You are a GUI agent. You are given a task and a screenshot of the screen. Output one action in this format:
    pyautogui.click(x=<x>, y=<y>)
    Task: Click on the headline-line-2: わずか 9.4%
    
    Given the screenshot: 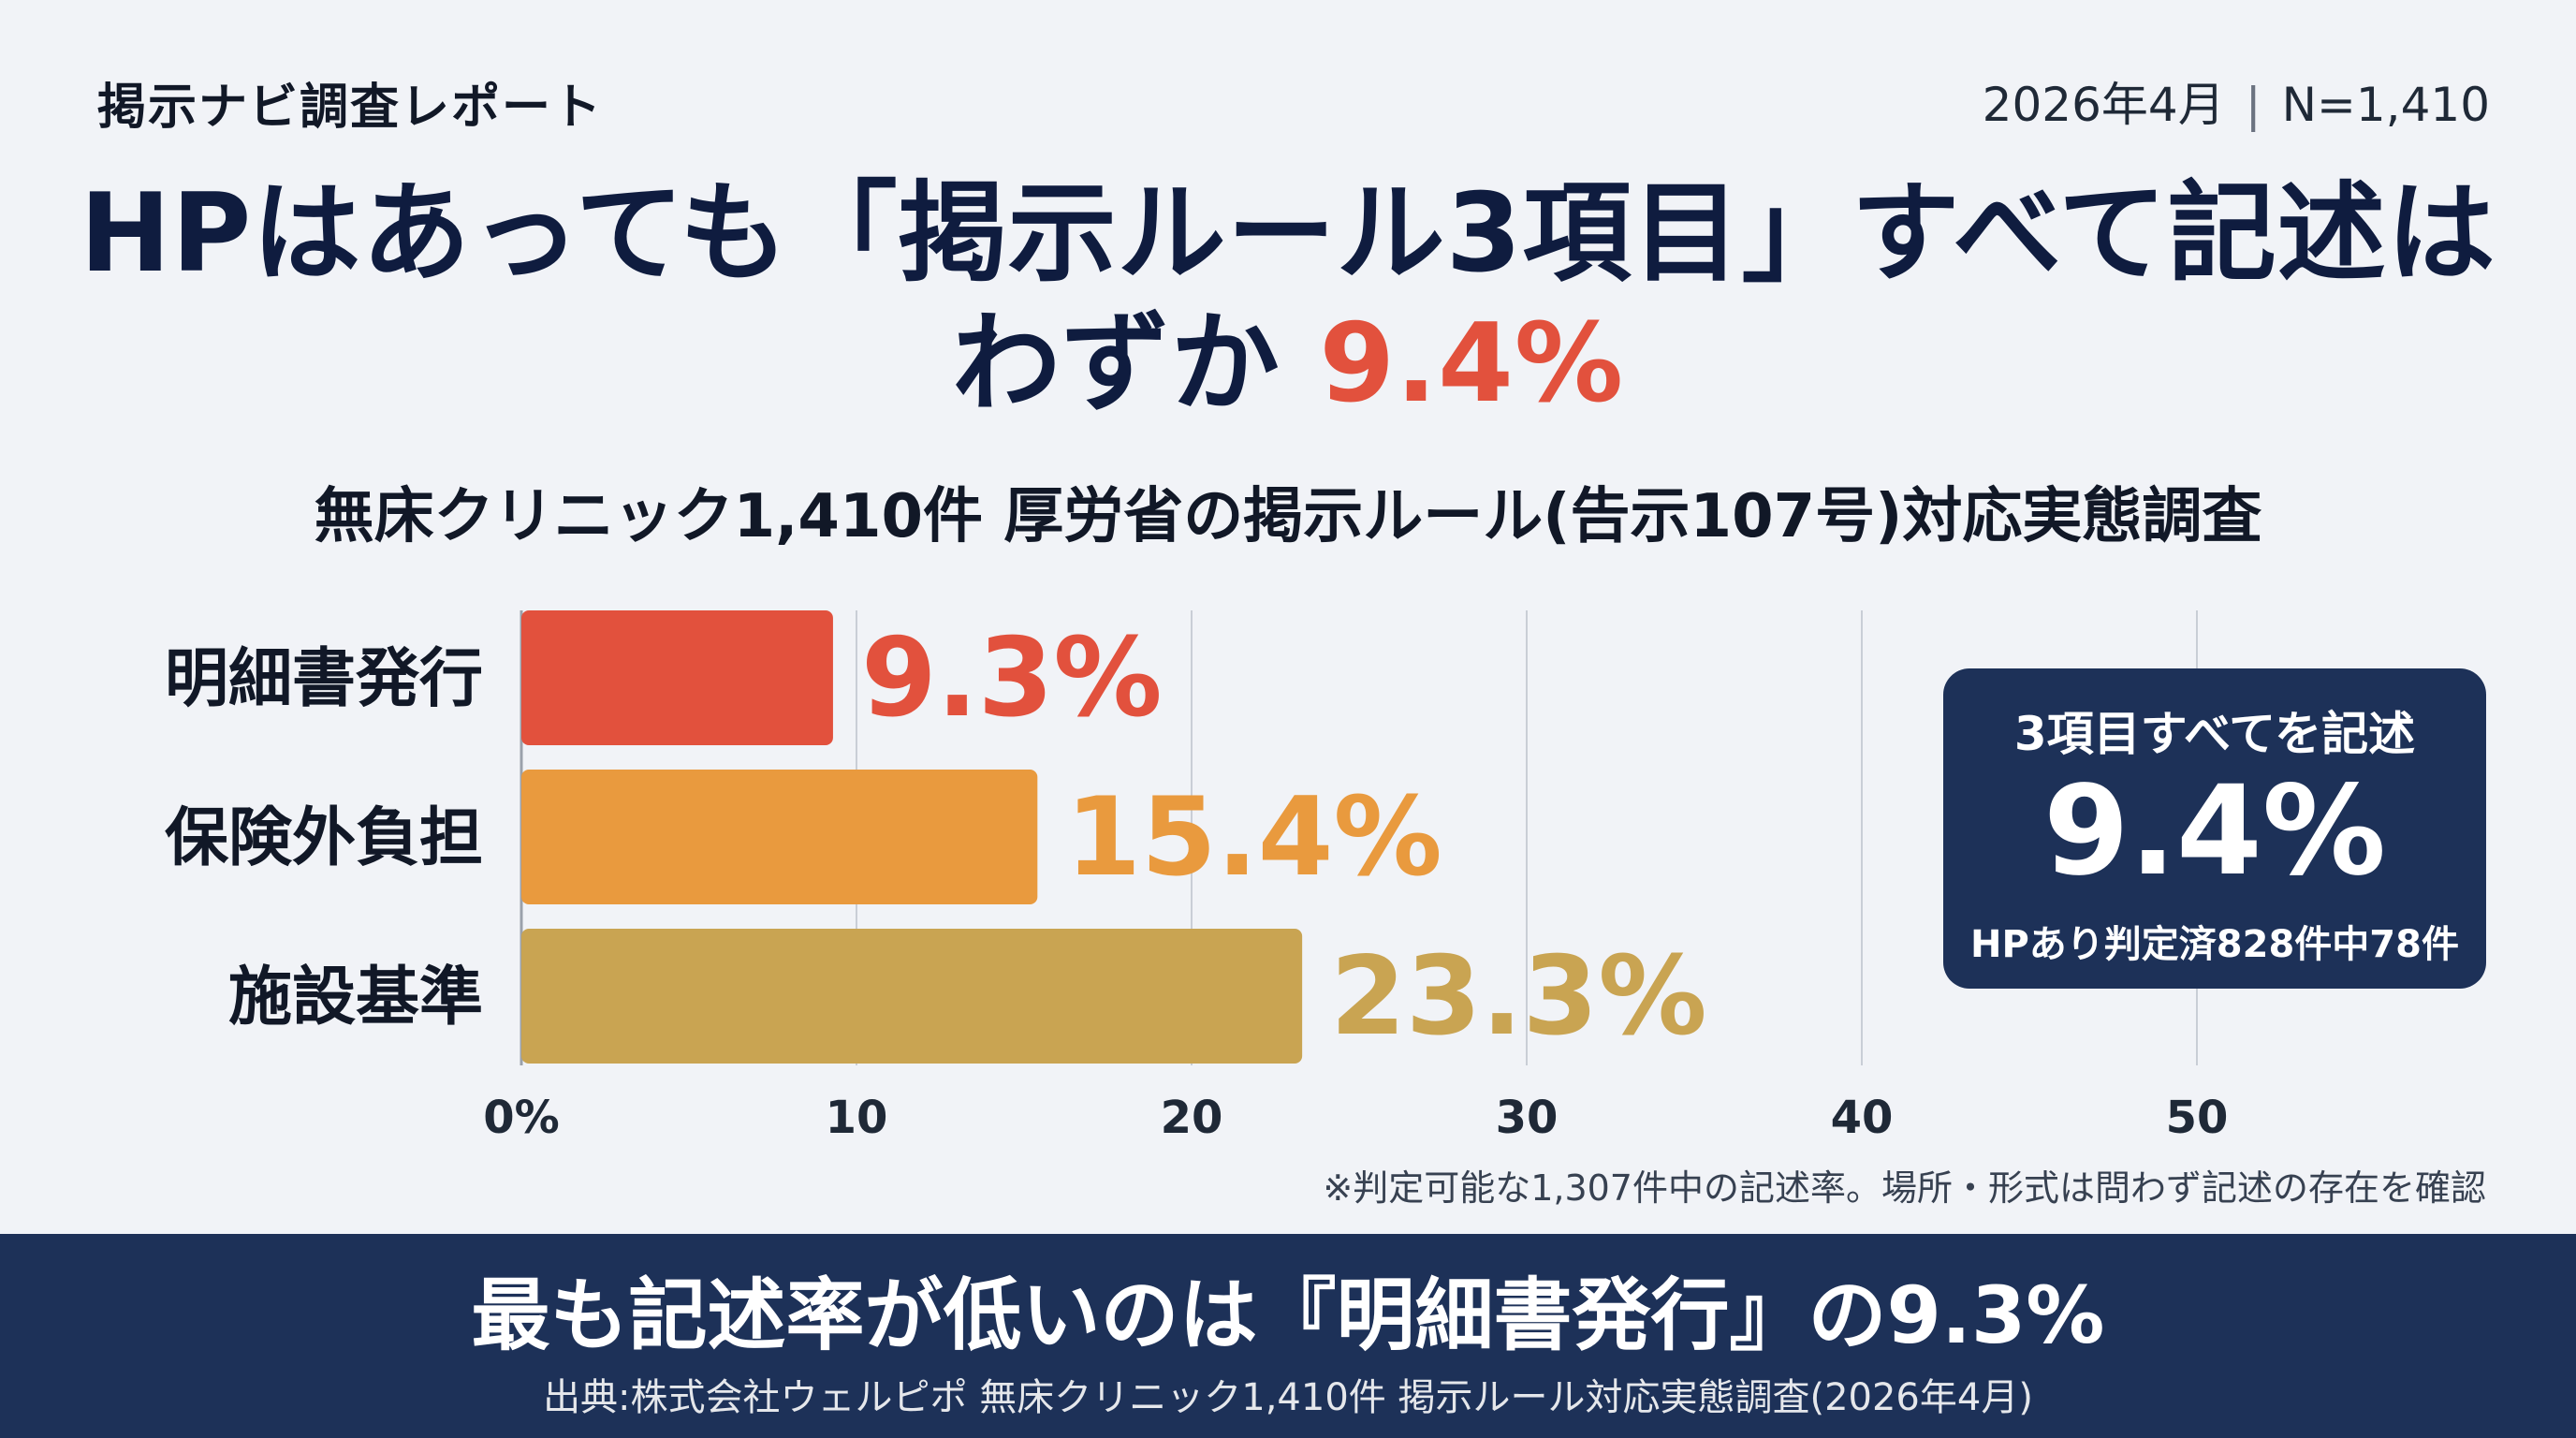 What is the action you would take?
    pyautogui.click(x=1288, y=364)
    